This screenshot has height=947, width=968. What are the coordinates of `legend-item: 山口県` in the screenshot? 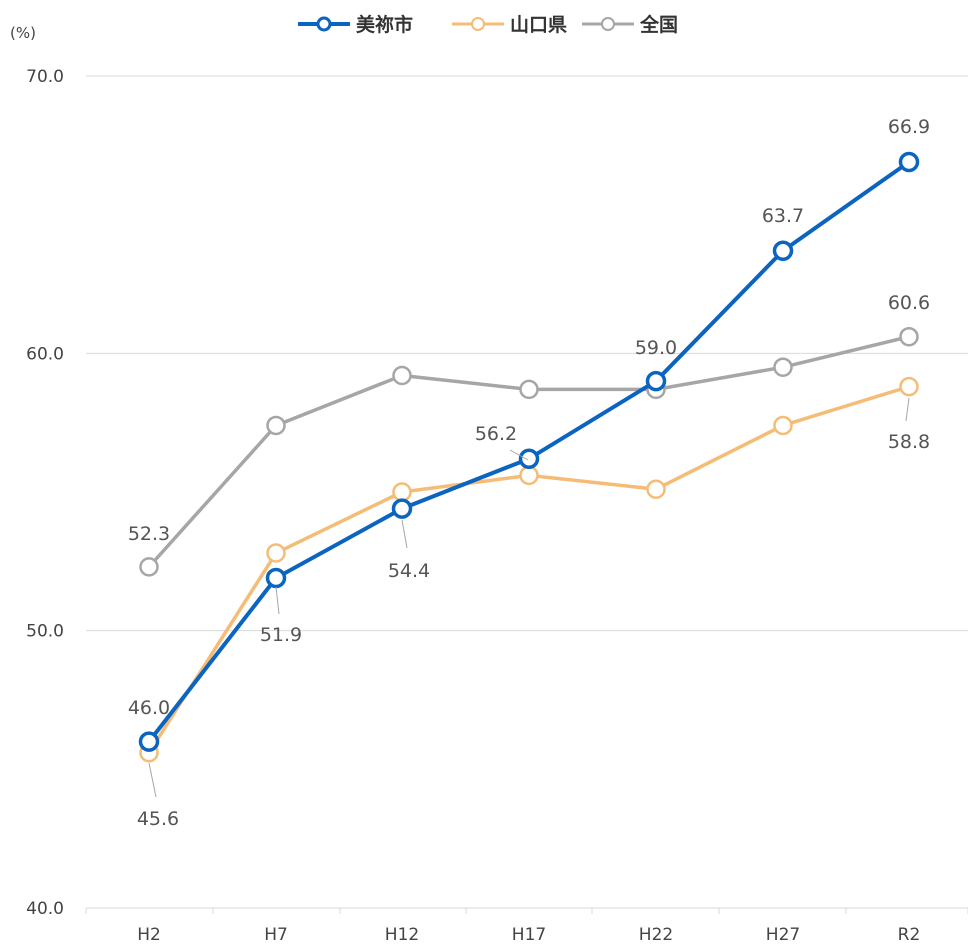 It's located at (509, 25).